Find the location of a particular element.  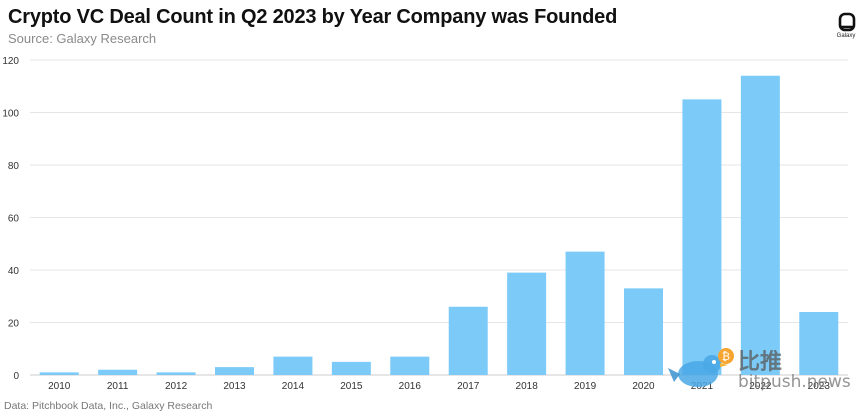

x-tick-label: 2015 is located at coordinates (351, 386).